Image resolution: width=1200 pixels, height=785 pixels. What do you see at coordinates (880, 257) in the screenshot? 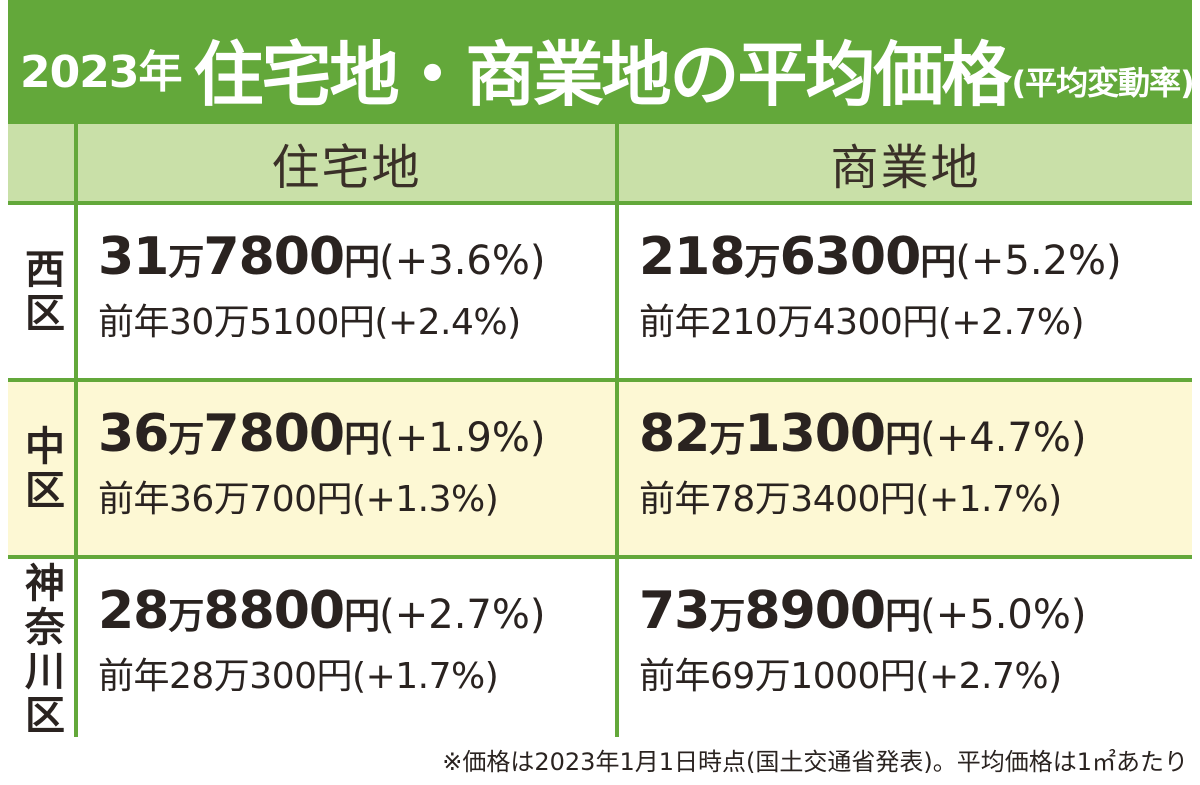
I see `current-price: 218万6300円(+5.2%)` at bounding box center [880, 257].